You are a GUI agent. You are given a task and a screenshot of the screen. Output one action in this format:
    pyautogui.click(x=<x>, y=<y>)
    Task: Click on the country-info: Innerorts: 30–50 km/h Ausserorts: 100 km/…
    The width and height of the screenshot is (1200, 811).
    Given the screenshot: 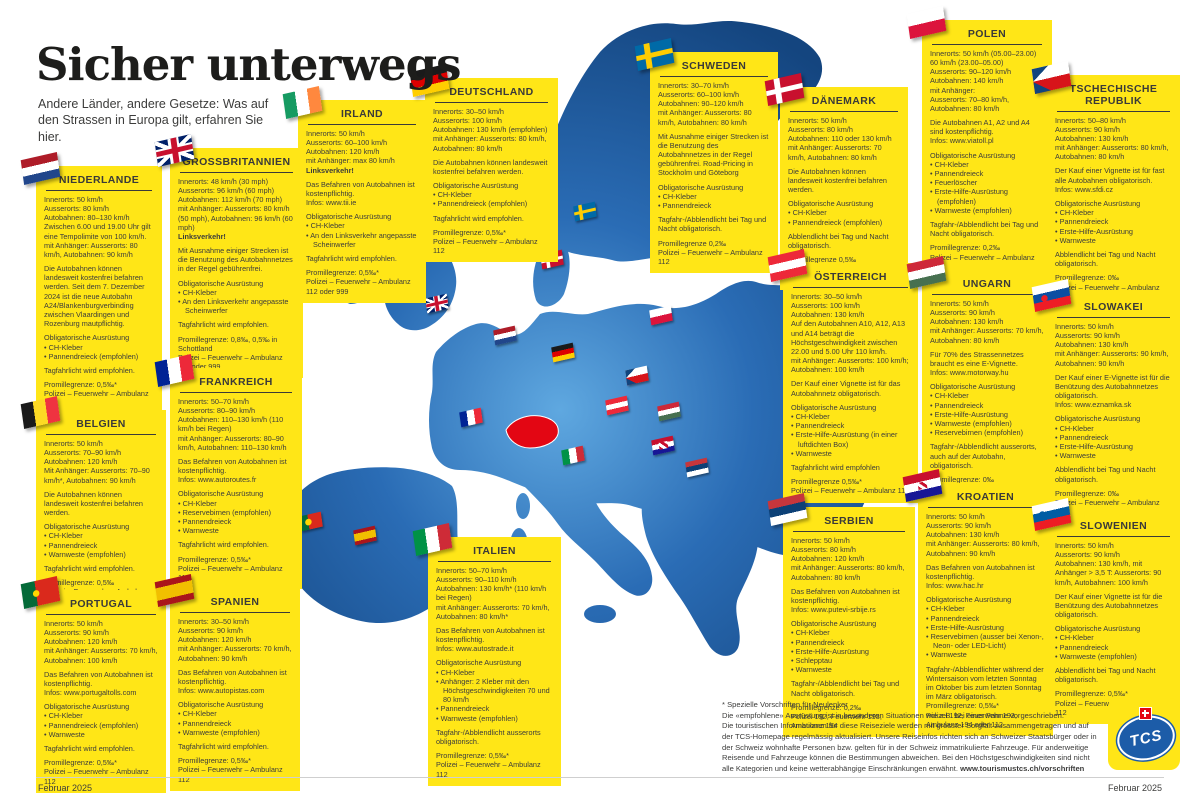 What is the action you would take?
    pyautogui.click(x=850, y=394)
    